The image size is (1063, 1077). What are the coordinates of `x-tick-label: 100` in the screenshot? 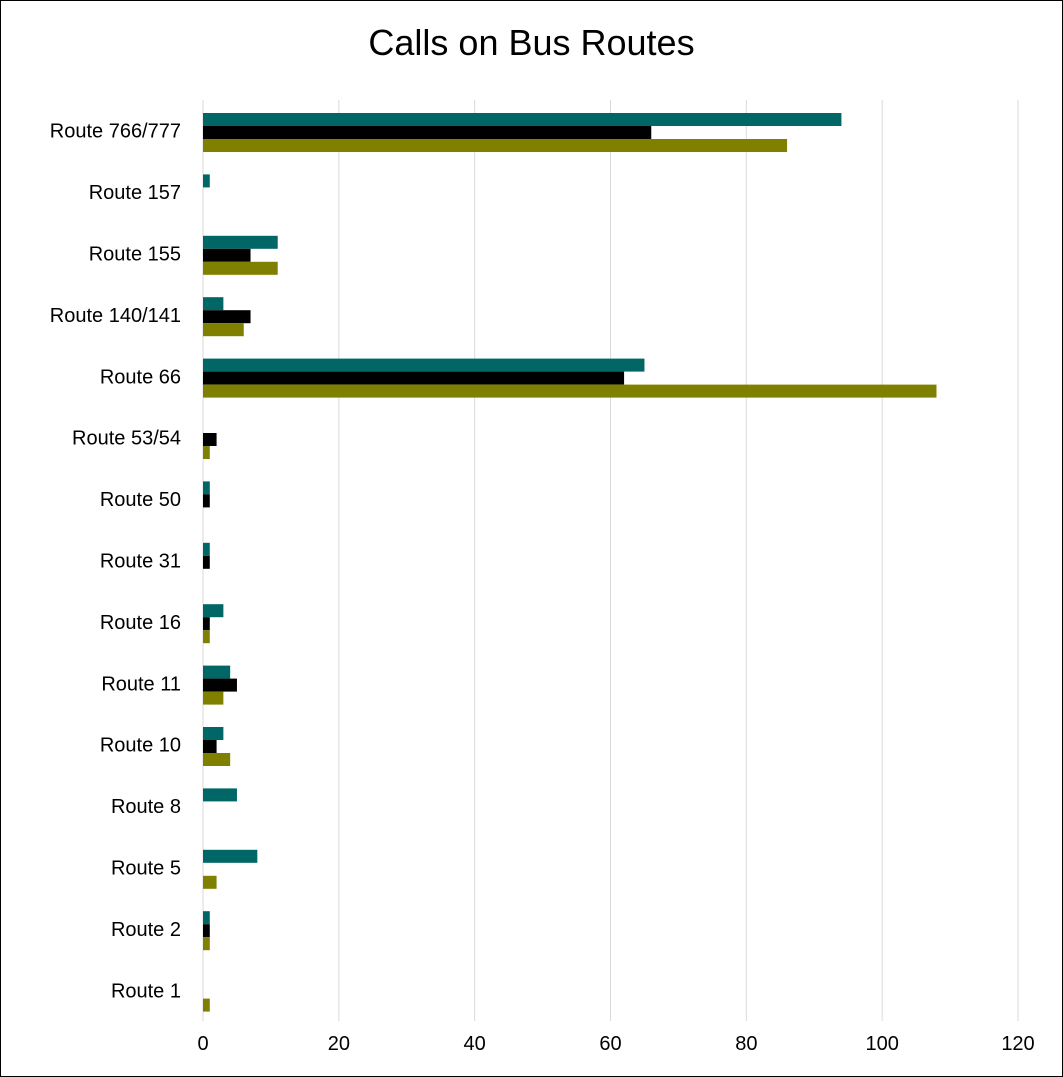 It's located at (881, 1044).